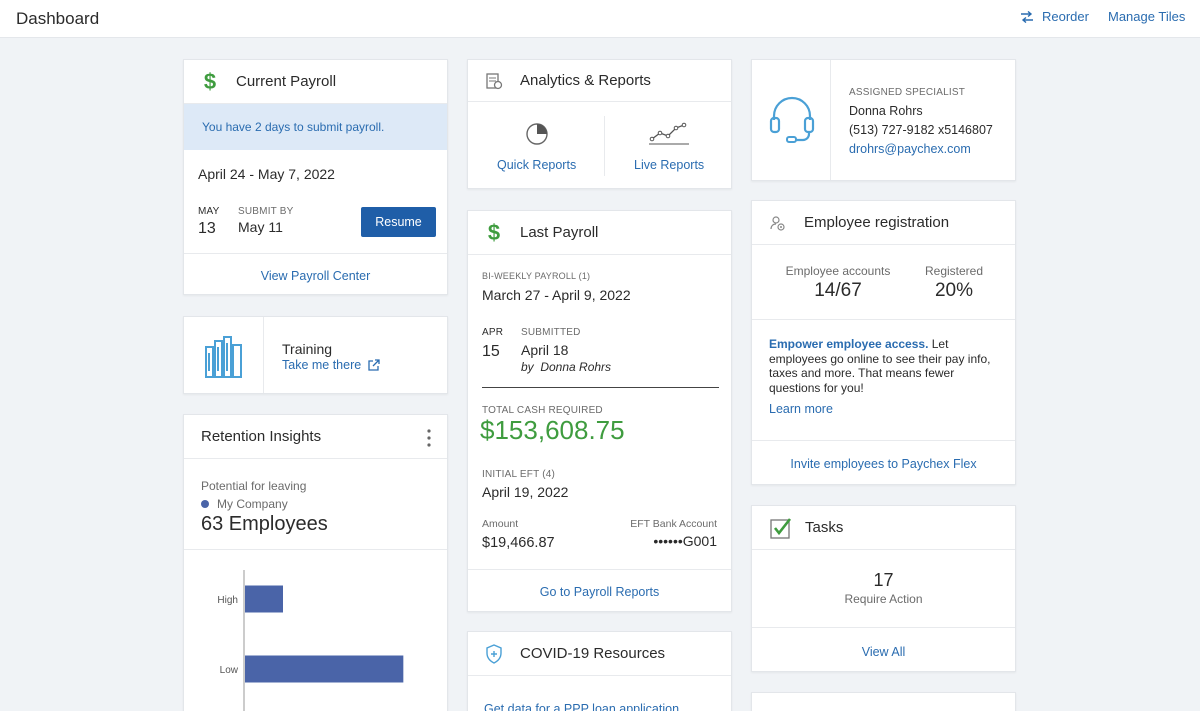 This screenshot has height=711, width=1200. Describe the element at coordinates (315, 127) in the screenshot. I see `payroll-notice: You have 2 days to submit payroll.` at that location.